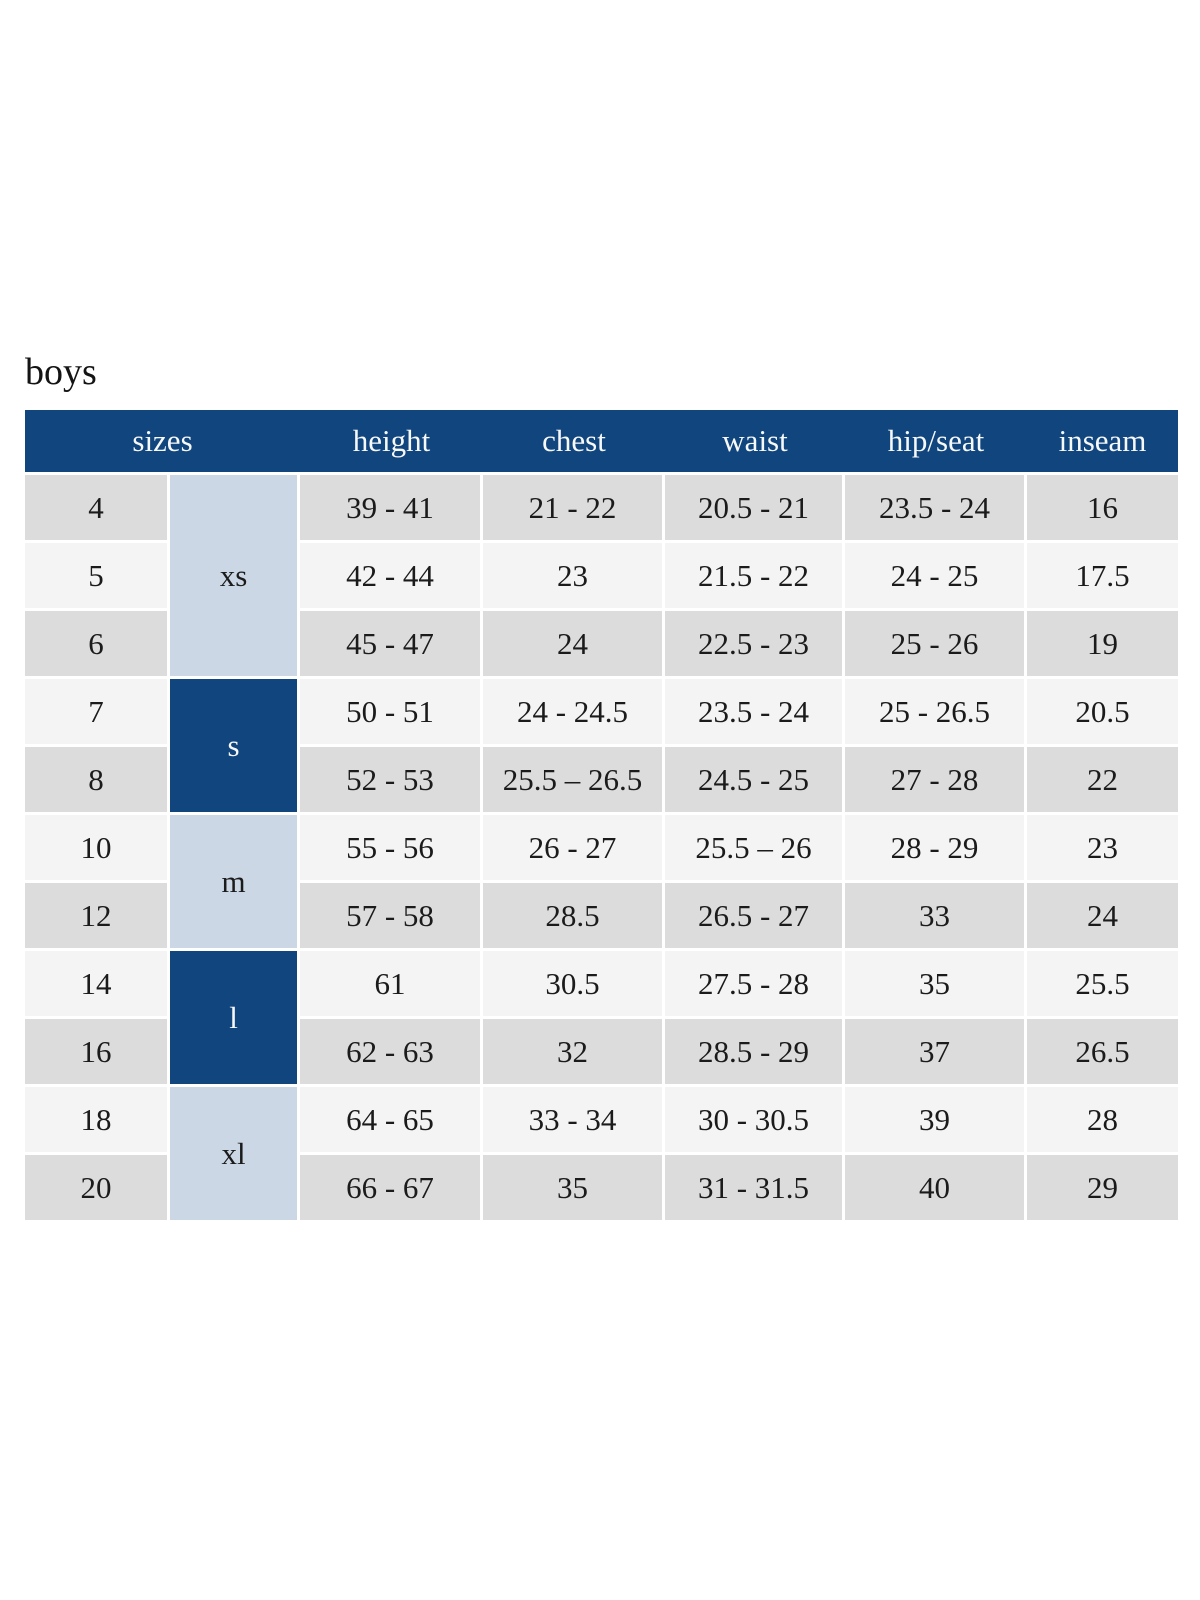 This screenshot has height=1600, width=1200. I want to click on hip-seat-cell: 35, so click(936, 982).